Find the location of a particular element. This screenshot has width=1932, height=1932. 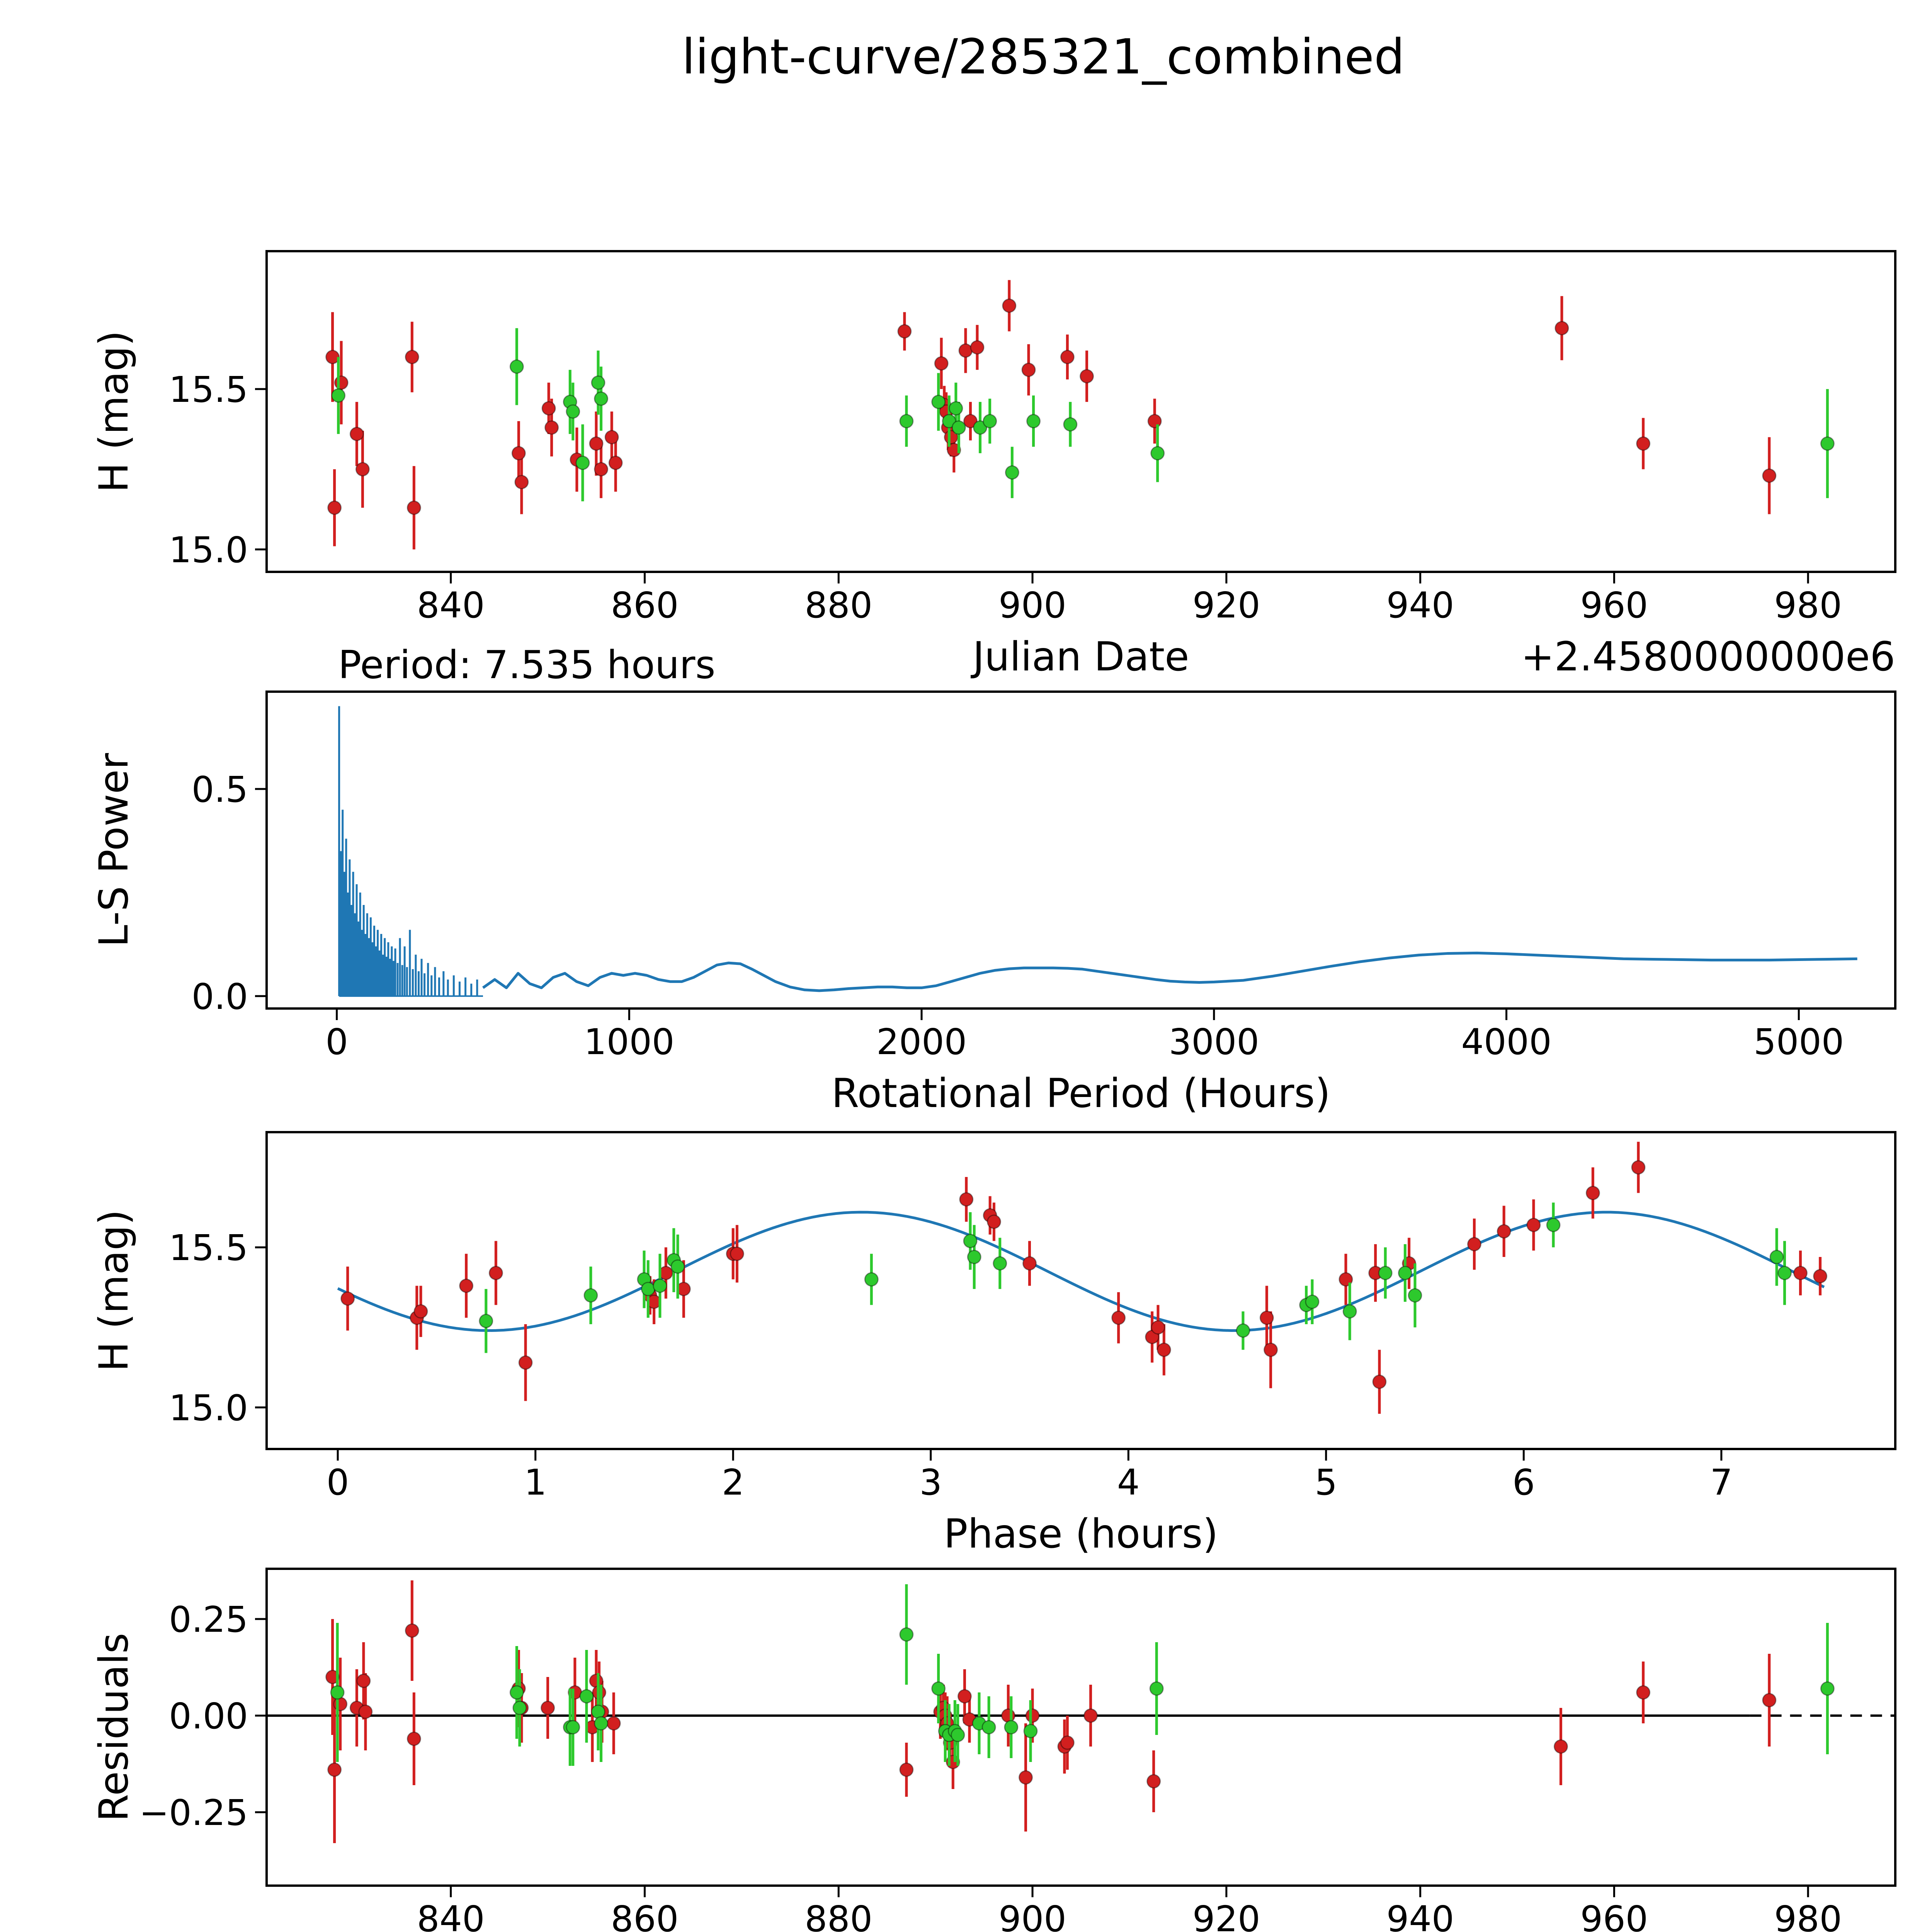

y-tick-label: −0.25 is located at coordinates (193, 1813).